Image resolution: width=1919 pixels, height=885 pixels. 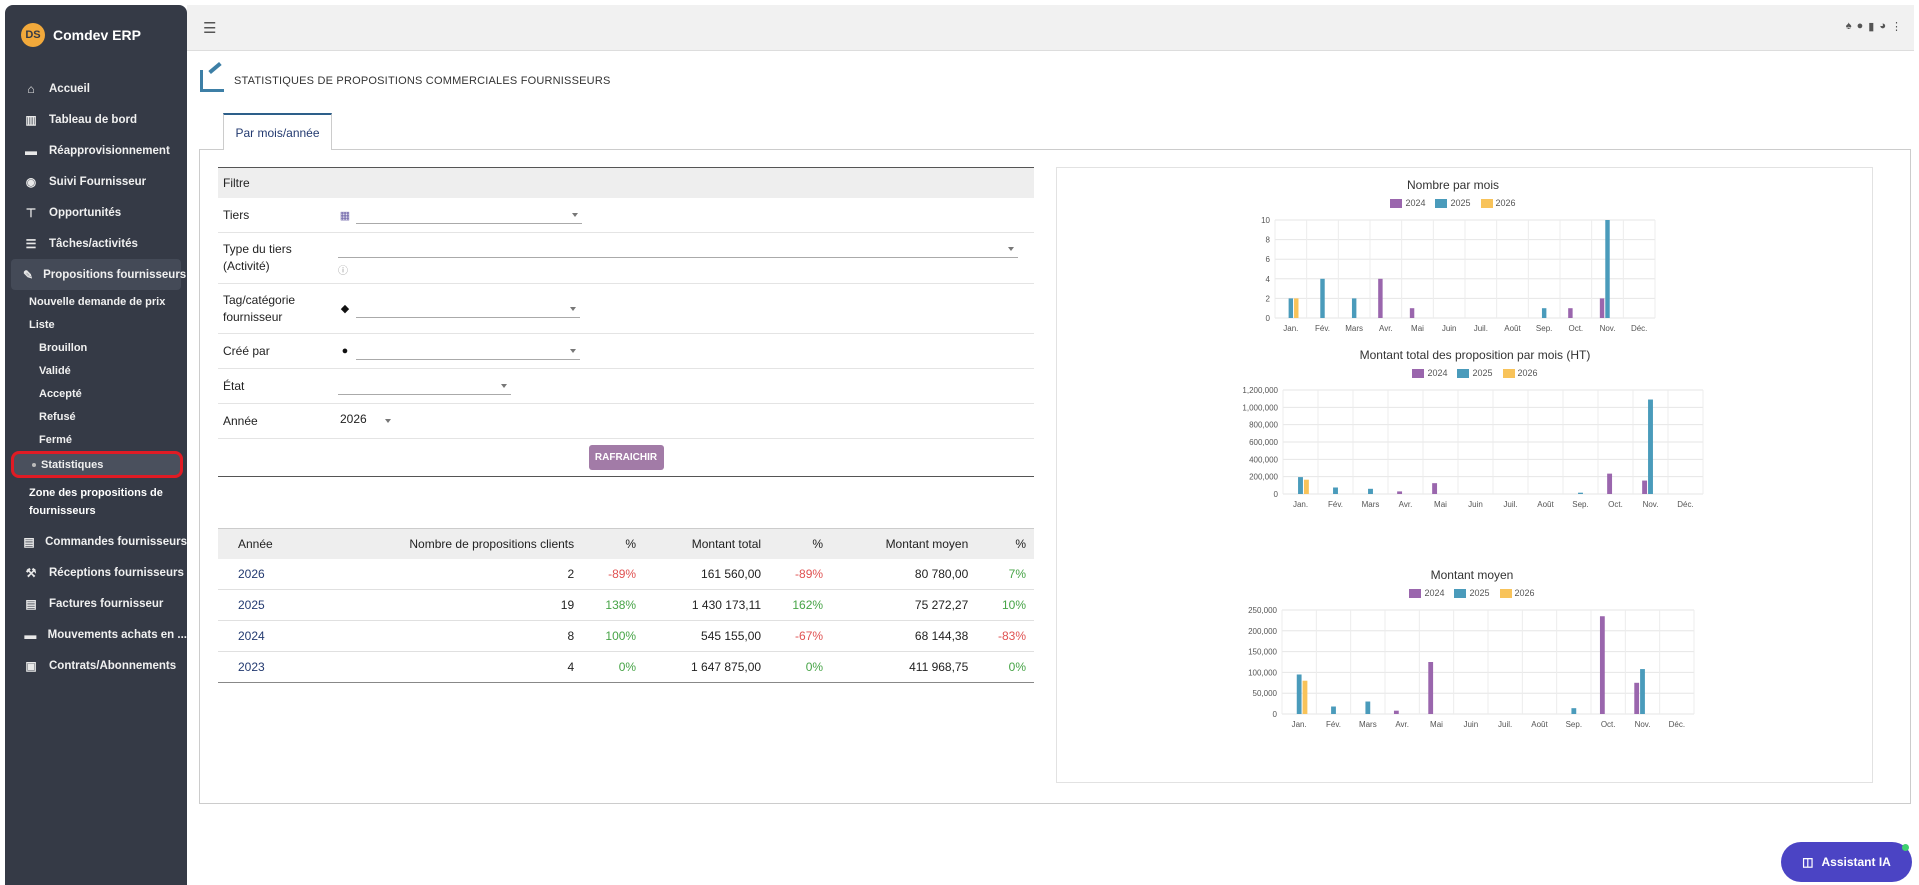 I want to click on sub-item-statistiques: Statistiques, so click(x=97, y=464).